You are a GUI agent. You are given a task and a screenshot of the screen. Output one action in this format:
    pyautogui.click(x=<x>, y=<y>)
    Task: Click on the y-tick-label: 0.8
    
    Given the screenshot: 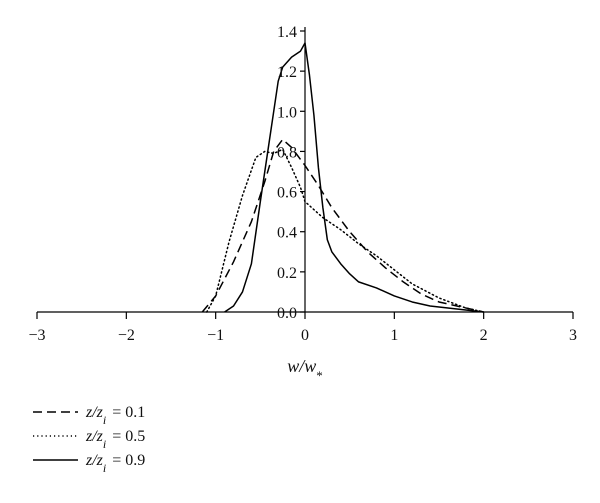 What is the action you would take?
    pyautogui.click(x=287, y=152)
    